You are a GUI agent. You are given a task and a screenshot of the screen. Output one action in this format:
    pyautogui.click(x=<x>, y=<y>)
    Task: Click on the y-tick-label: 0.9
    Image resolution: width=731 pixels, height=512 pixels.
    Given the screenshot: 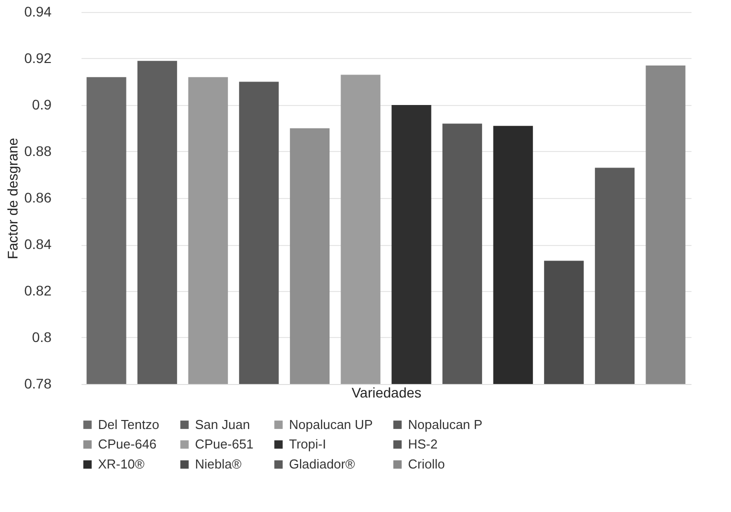 What is the action you would take?
    pyautogui.click(x=42, y=104)
    